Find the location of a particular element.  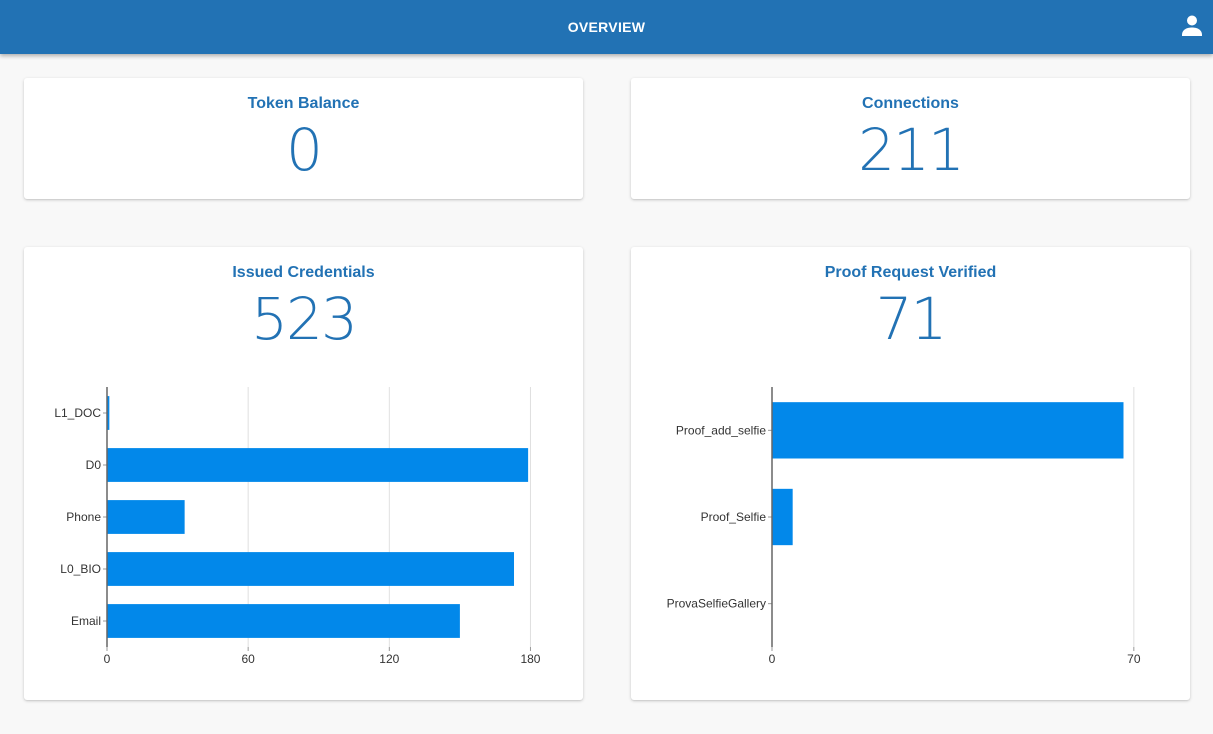

card-title: Issued Credentials is located at coordinates (303, 272).